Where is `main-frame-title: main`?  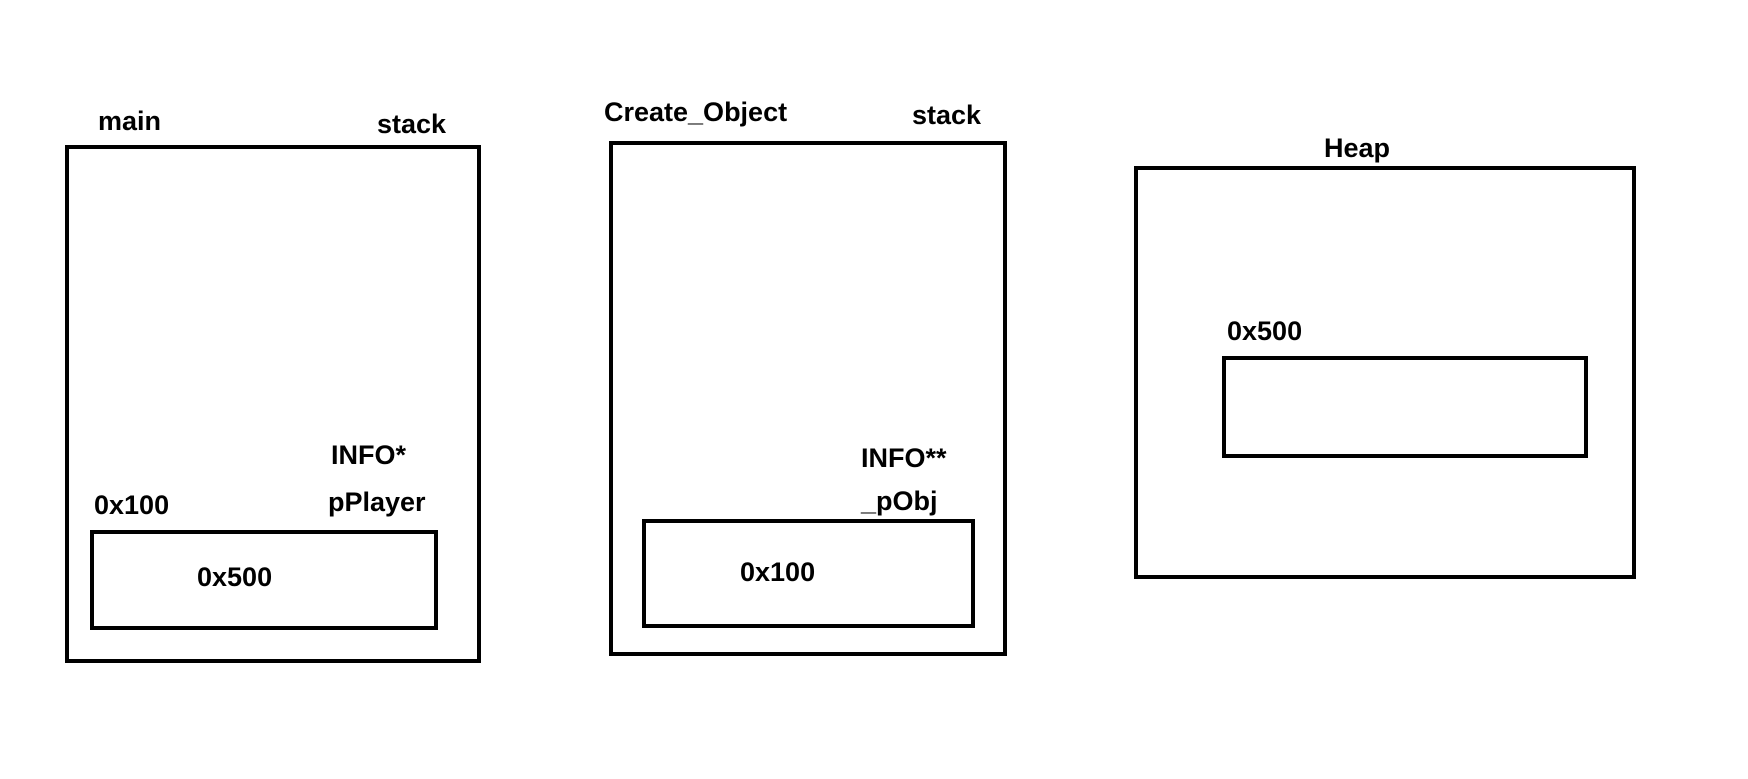 main-frame-title: main is located at coordinates (130, 121).